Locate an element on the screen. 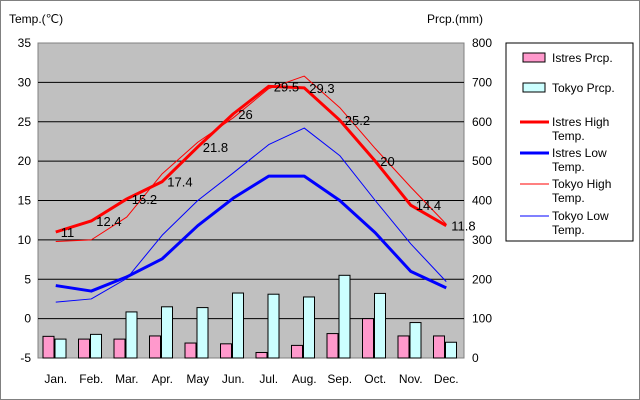 The width and height of the screenshot is (640, 400). left-tick-label: 15 is located at coordinates (25, 201).